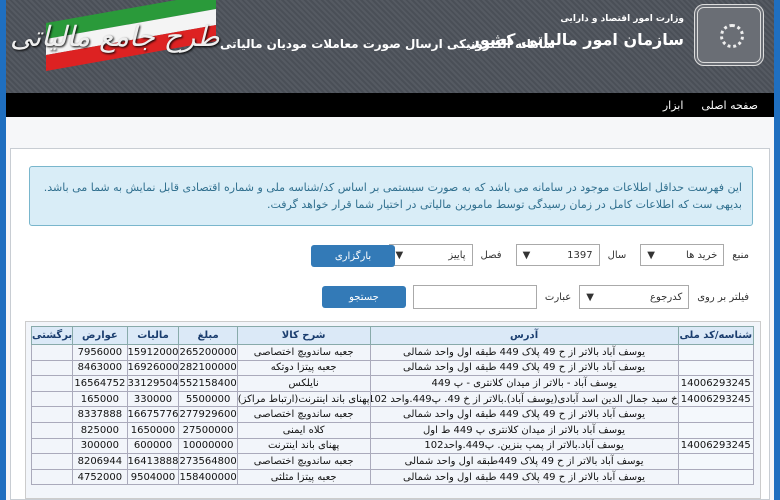  I want to click on organization-name: سازمان امور مالیاتی کشور, so click(577, 39).